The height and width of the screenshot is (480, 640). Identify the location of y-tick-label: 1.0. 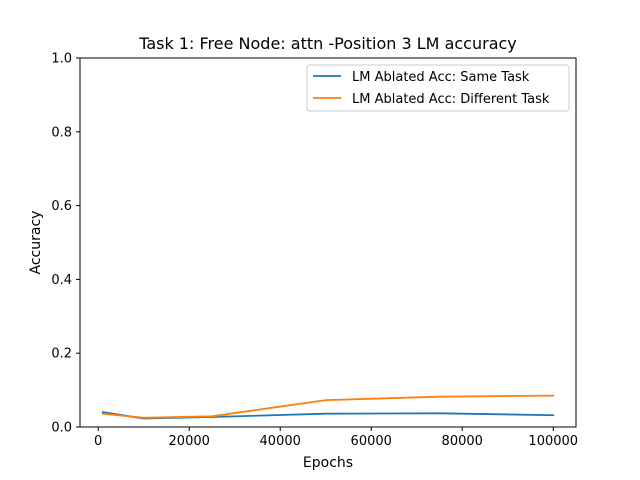
(61, 59).